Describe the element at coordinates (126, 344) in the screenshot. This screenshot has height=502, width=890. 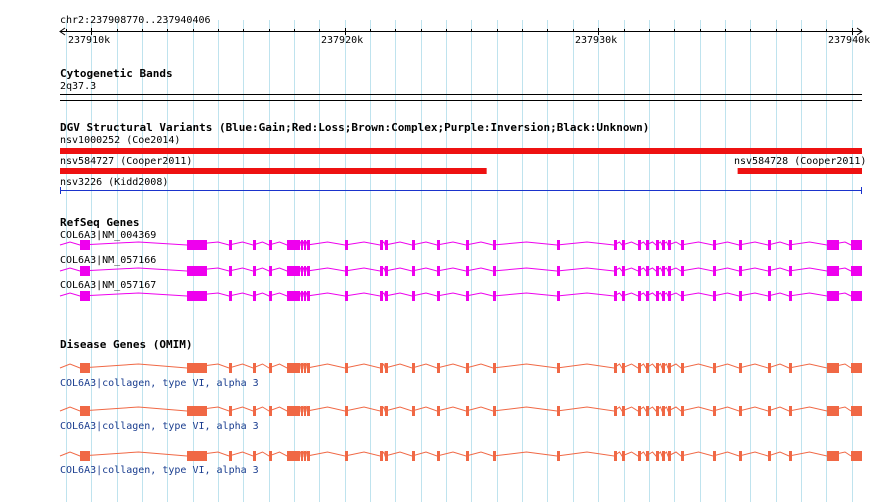
I see `omim-track-title: Disease Genes (OMIM)` at that location.